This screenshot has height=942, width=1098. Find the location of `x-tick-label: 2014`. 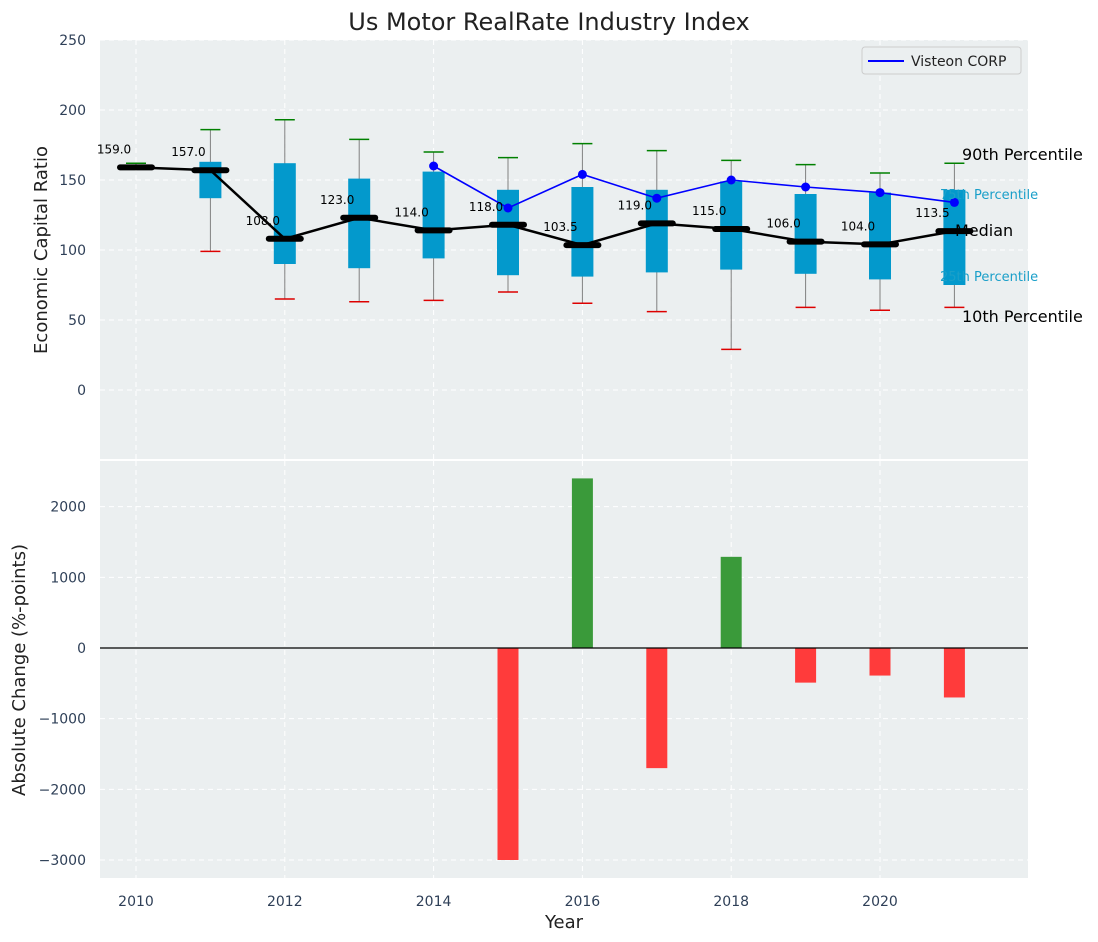

x-tick-label: 2014 is located at coordinates (434, 902).